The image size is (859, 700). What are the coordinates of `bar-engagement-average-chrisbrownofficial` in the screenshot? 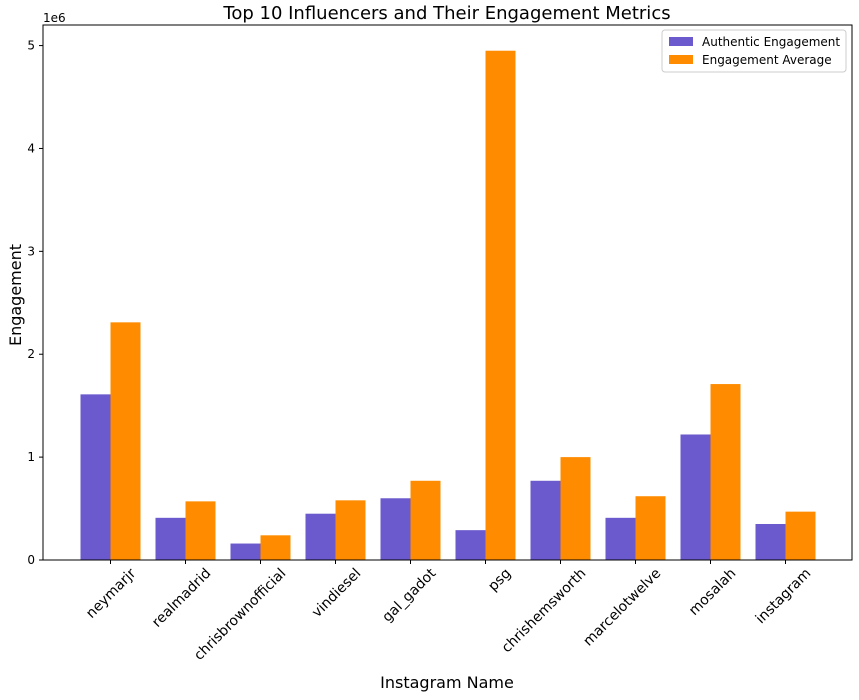 It's located at (275, 547).